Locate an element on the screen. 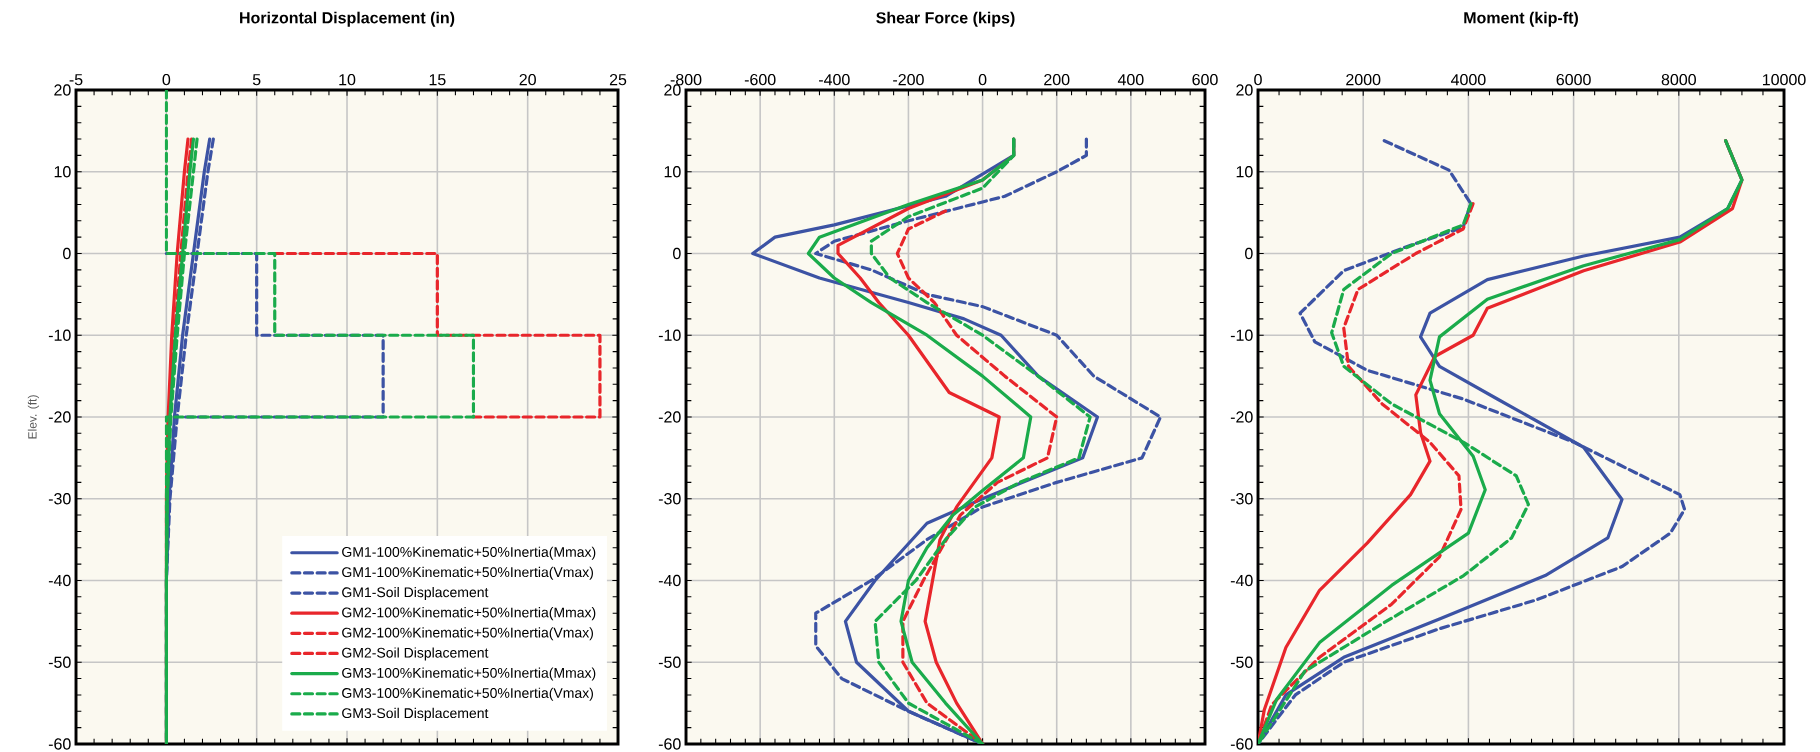  x-tick-label: 10 is located at coordinates (347, 79).